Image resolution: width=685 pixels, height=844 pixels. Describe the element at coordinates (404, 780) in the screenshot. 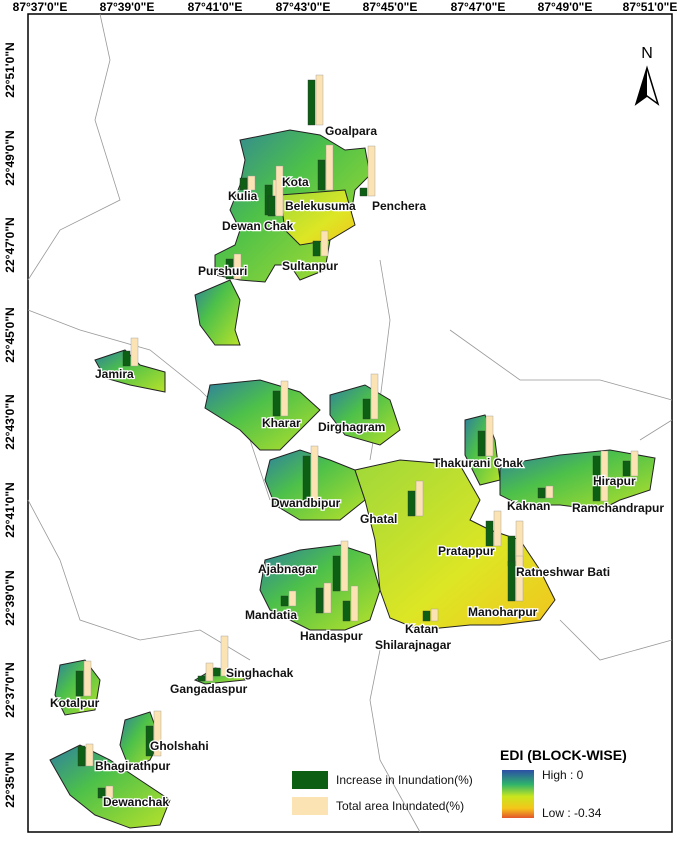

I see `legend-label: Increase in Inundation(%)` at that location.